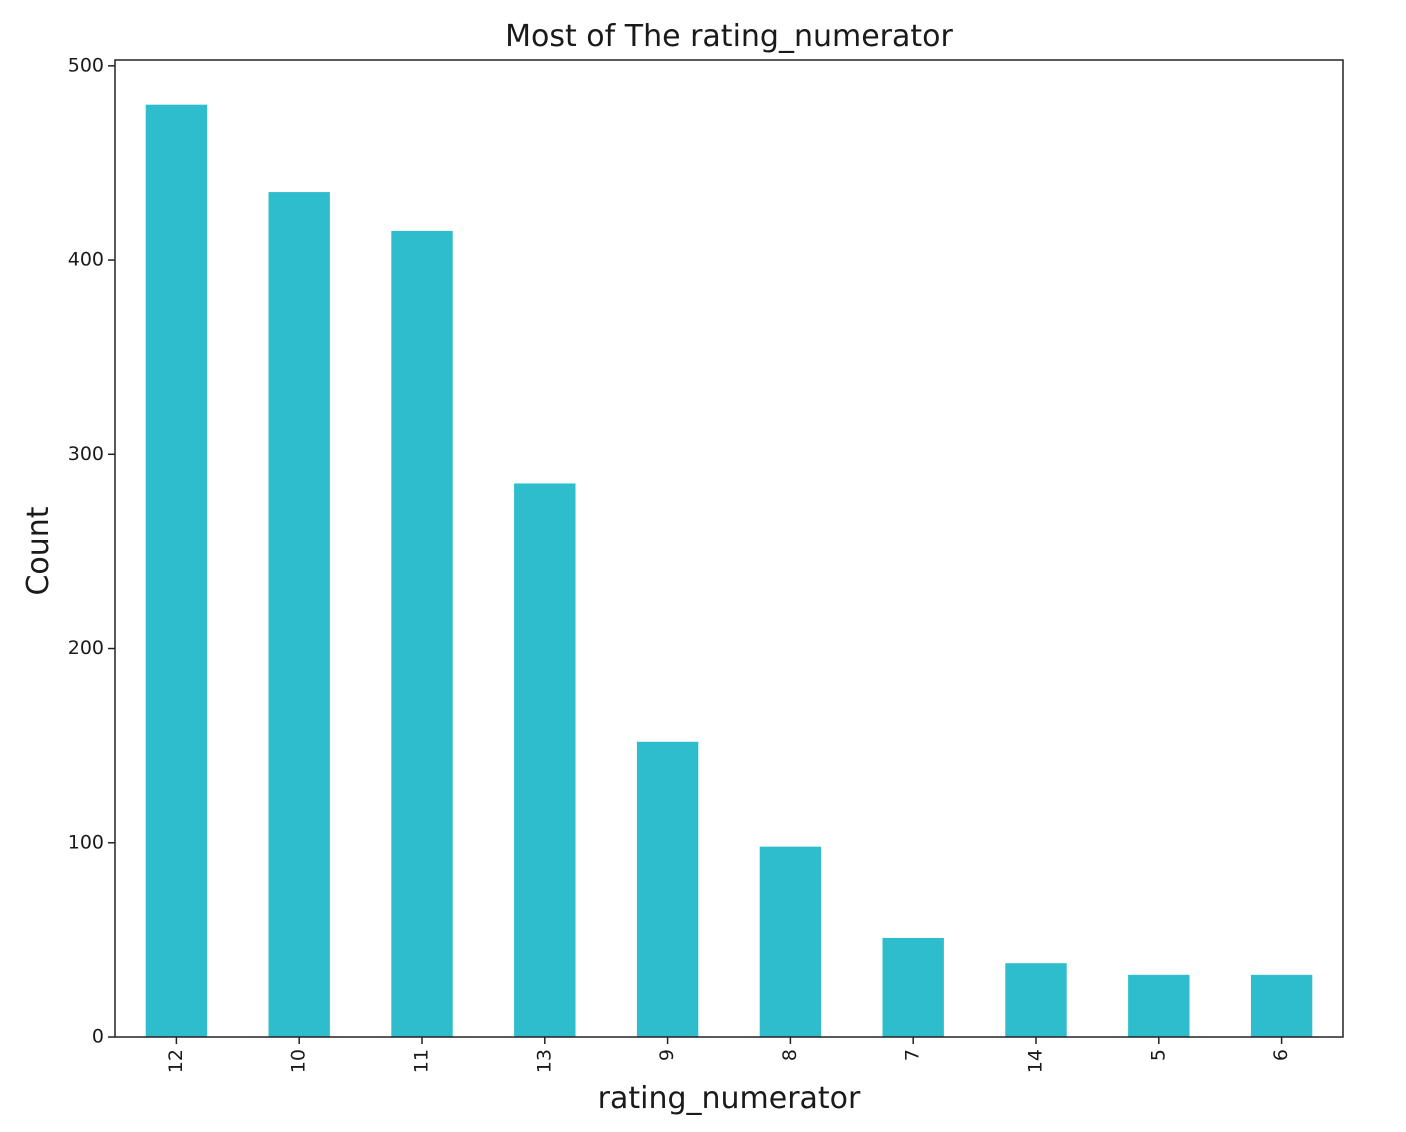 The image size is (1406, 1132). I want to click on chart-title: Most of The rating_numerator, so click(729, 36).